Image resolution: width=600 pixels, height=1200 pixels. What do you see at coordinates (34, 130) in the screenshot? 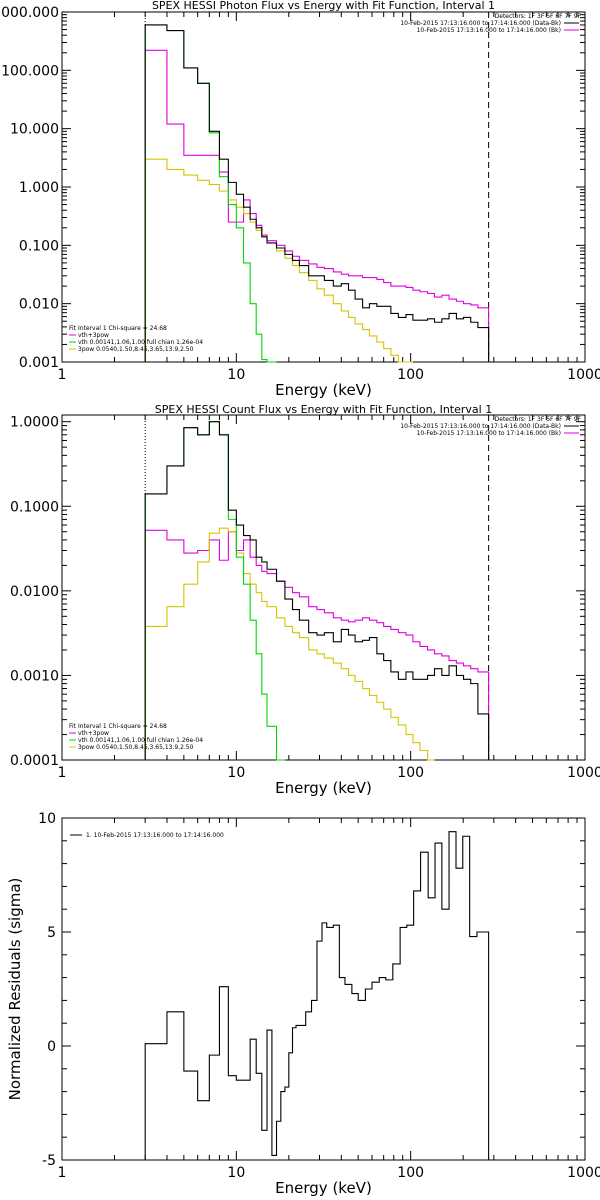
I see `y-tick-label: 10.000` at bounding box center [34, 130].